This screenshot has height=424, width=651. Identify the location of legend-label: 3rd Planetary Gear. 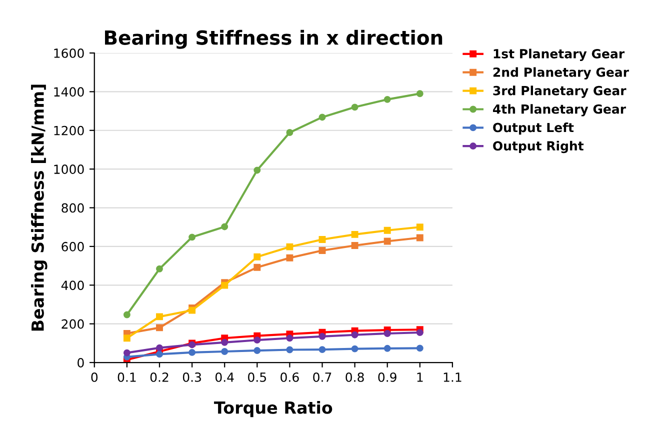
(559, 92).